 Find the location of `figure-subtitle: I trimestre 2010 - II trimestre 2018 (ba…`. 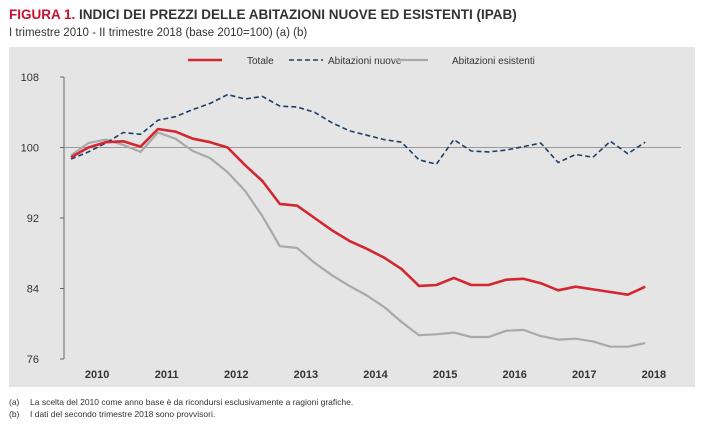

figure-subtitle: I trimestre 2010 - II trimestre 2018 (ba… is located at coordinates (158, 33).